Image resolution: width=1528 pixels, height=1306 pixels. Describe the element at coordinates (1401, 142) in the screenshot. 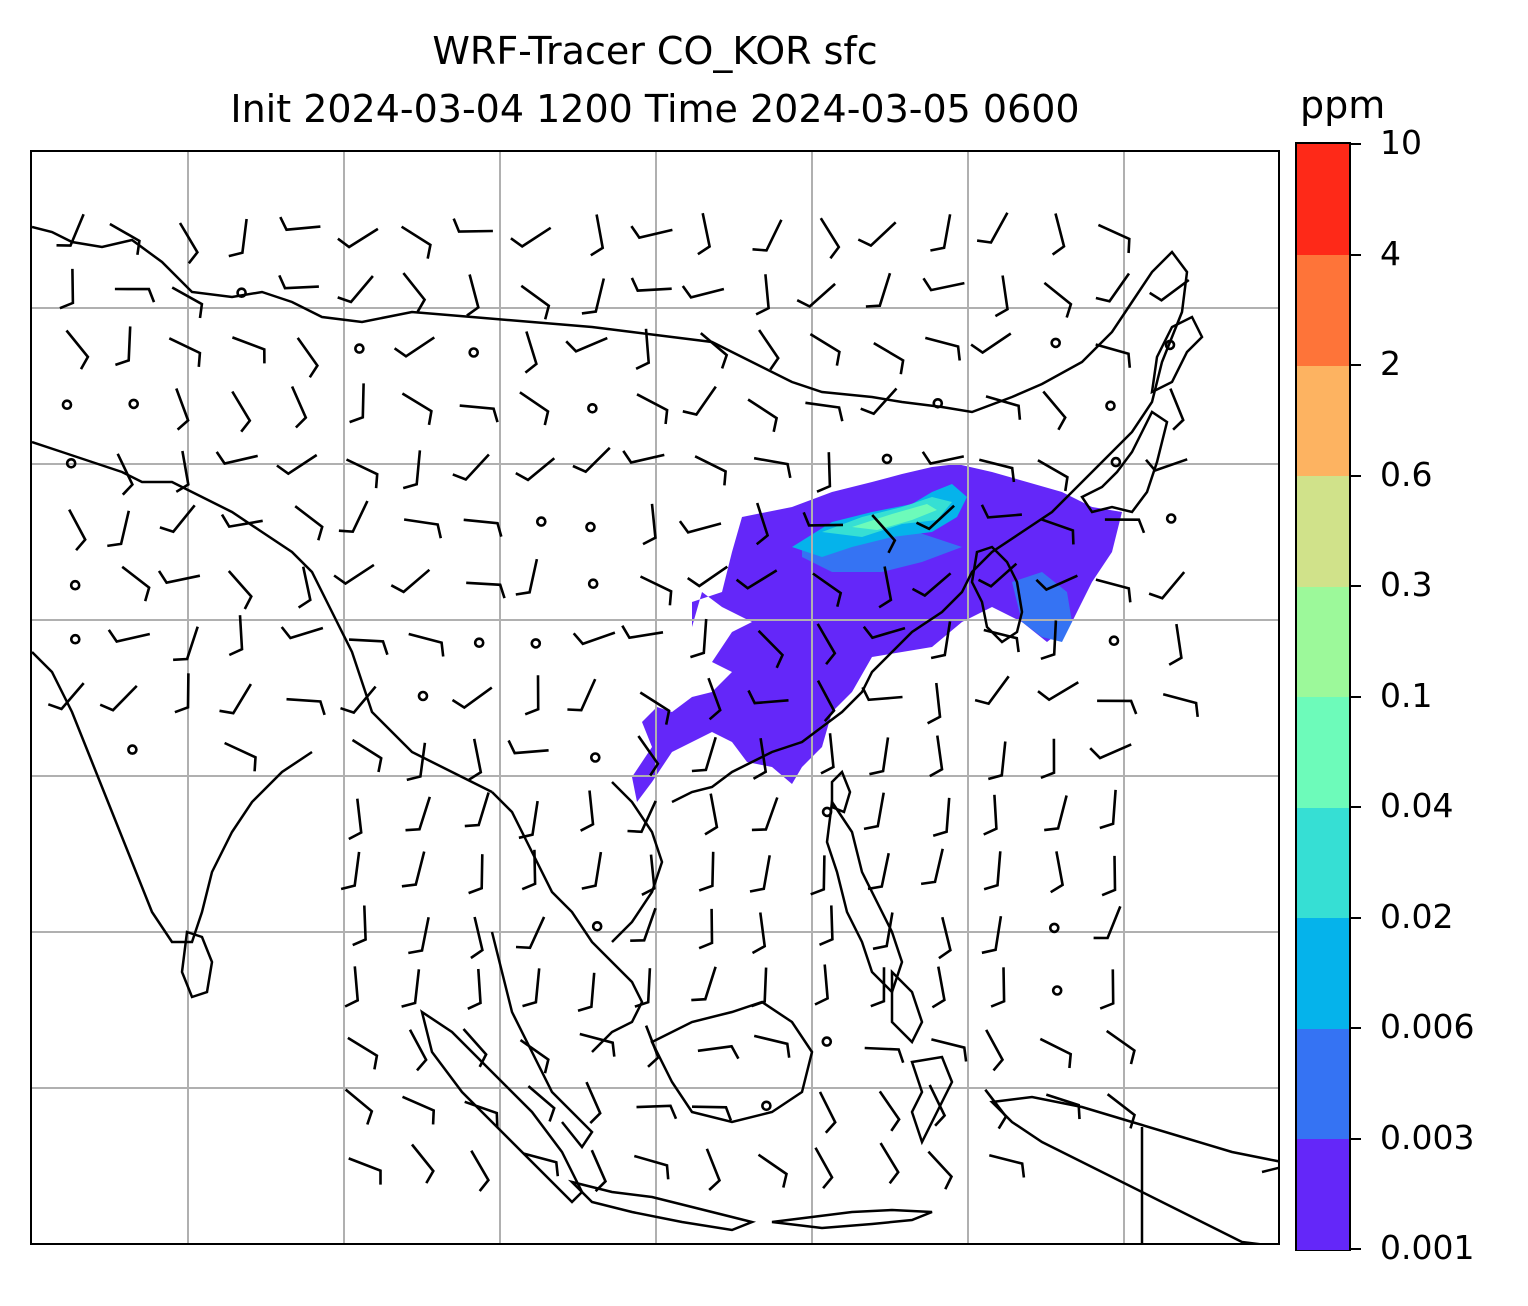

I see `colorbar-tick-label: 10` at that location.